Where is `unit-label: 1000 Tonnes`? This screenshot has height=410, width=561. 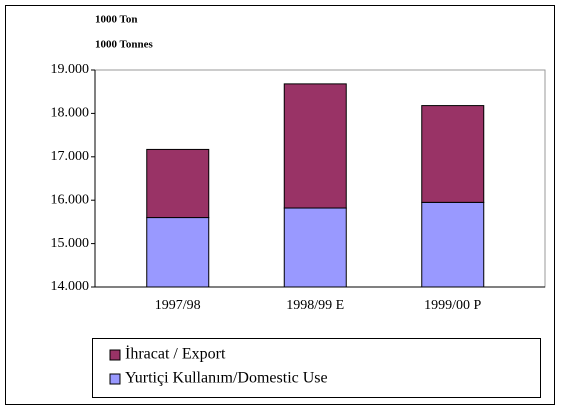
unit-label: 1000 Tonnes is located at coordinates (124, 45).